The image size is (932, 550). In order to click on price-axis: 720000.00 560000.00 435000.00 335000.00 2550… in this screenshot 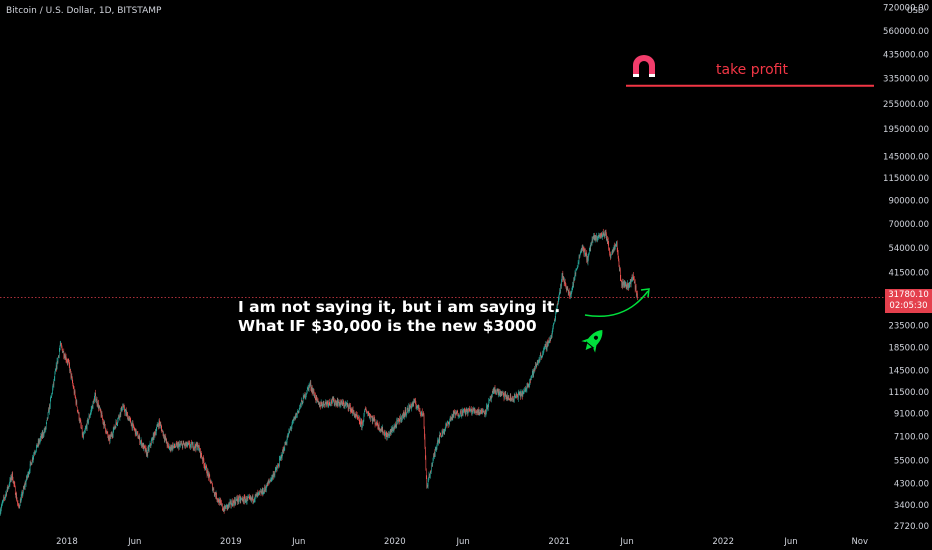, I will do `click(906, 267)`.